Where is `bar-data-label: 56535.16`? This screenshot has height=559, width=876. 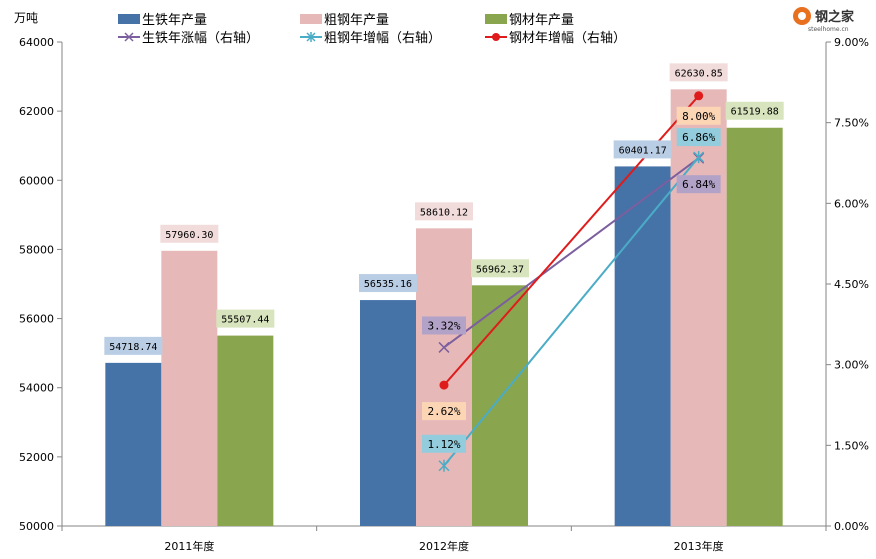
bar-data-label: 56535.16 is located at coordinates (388, 284).